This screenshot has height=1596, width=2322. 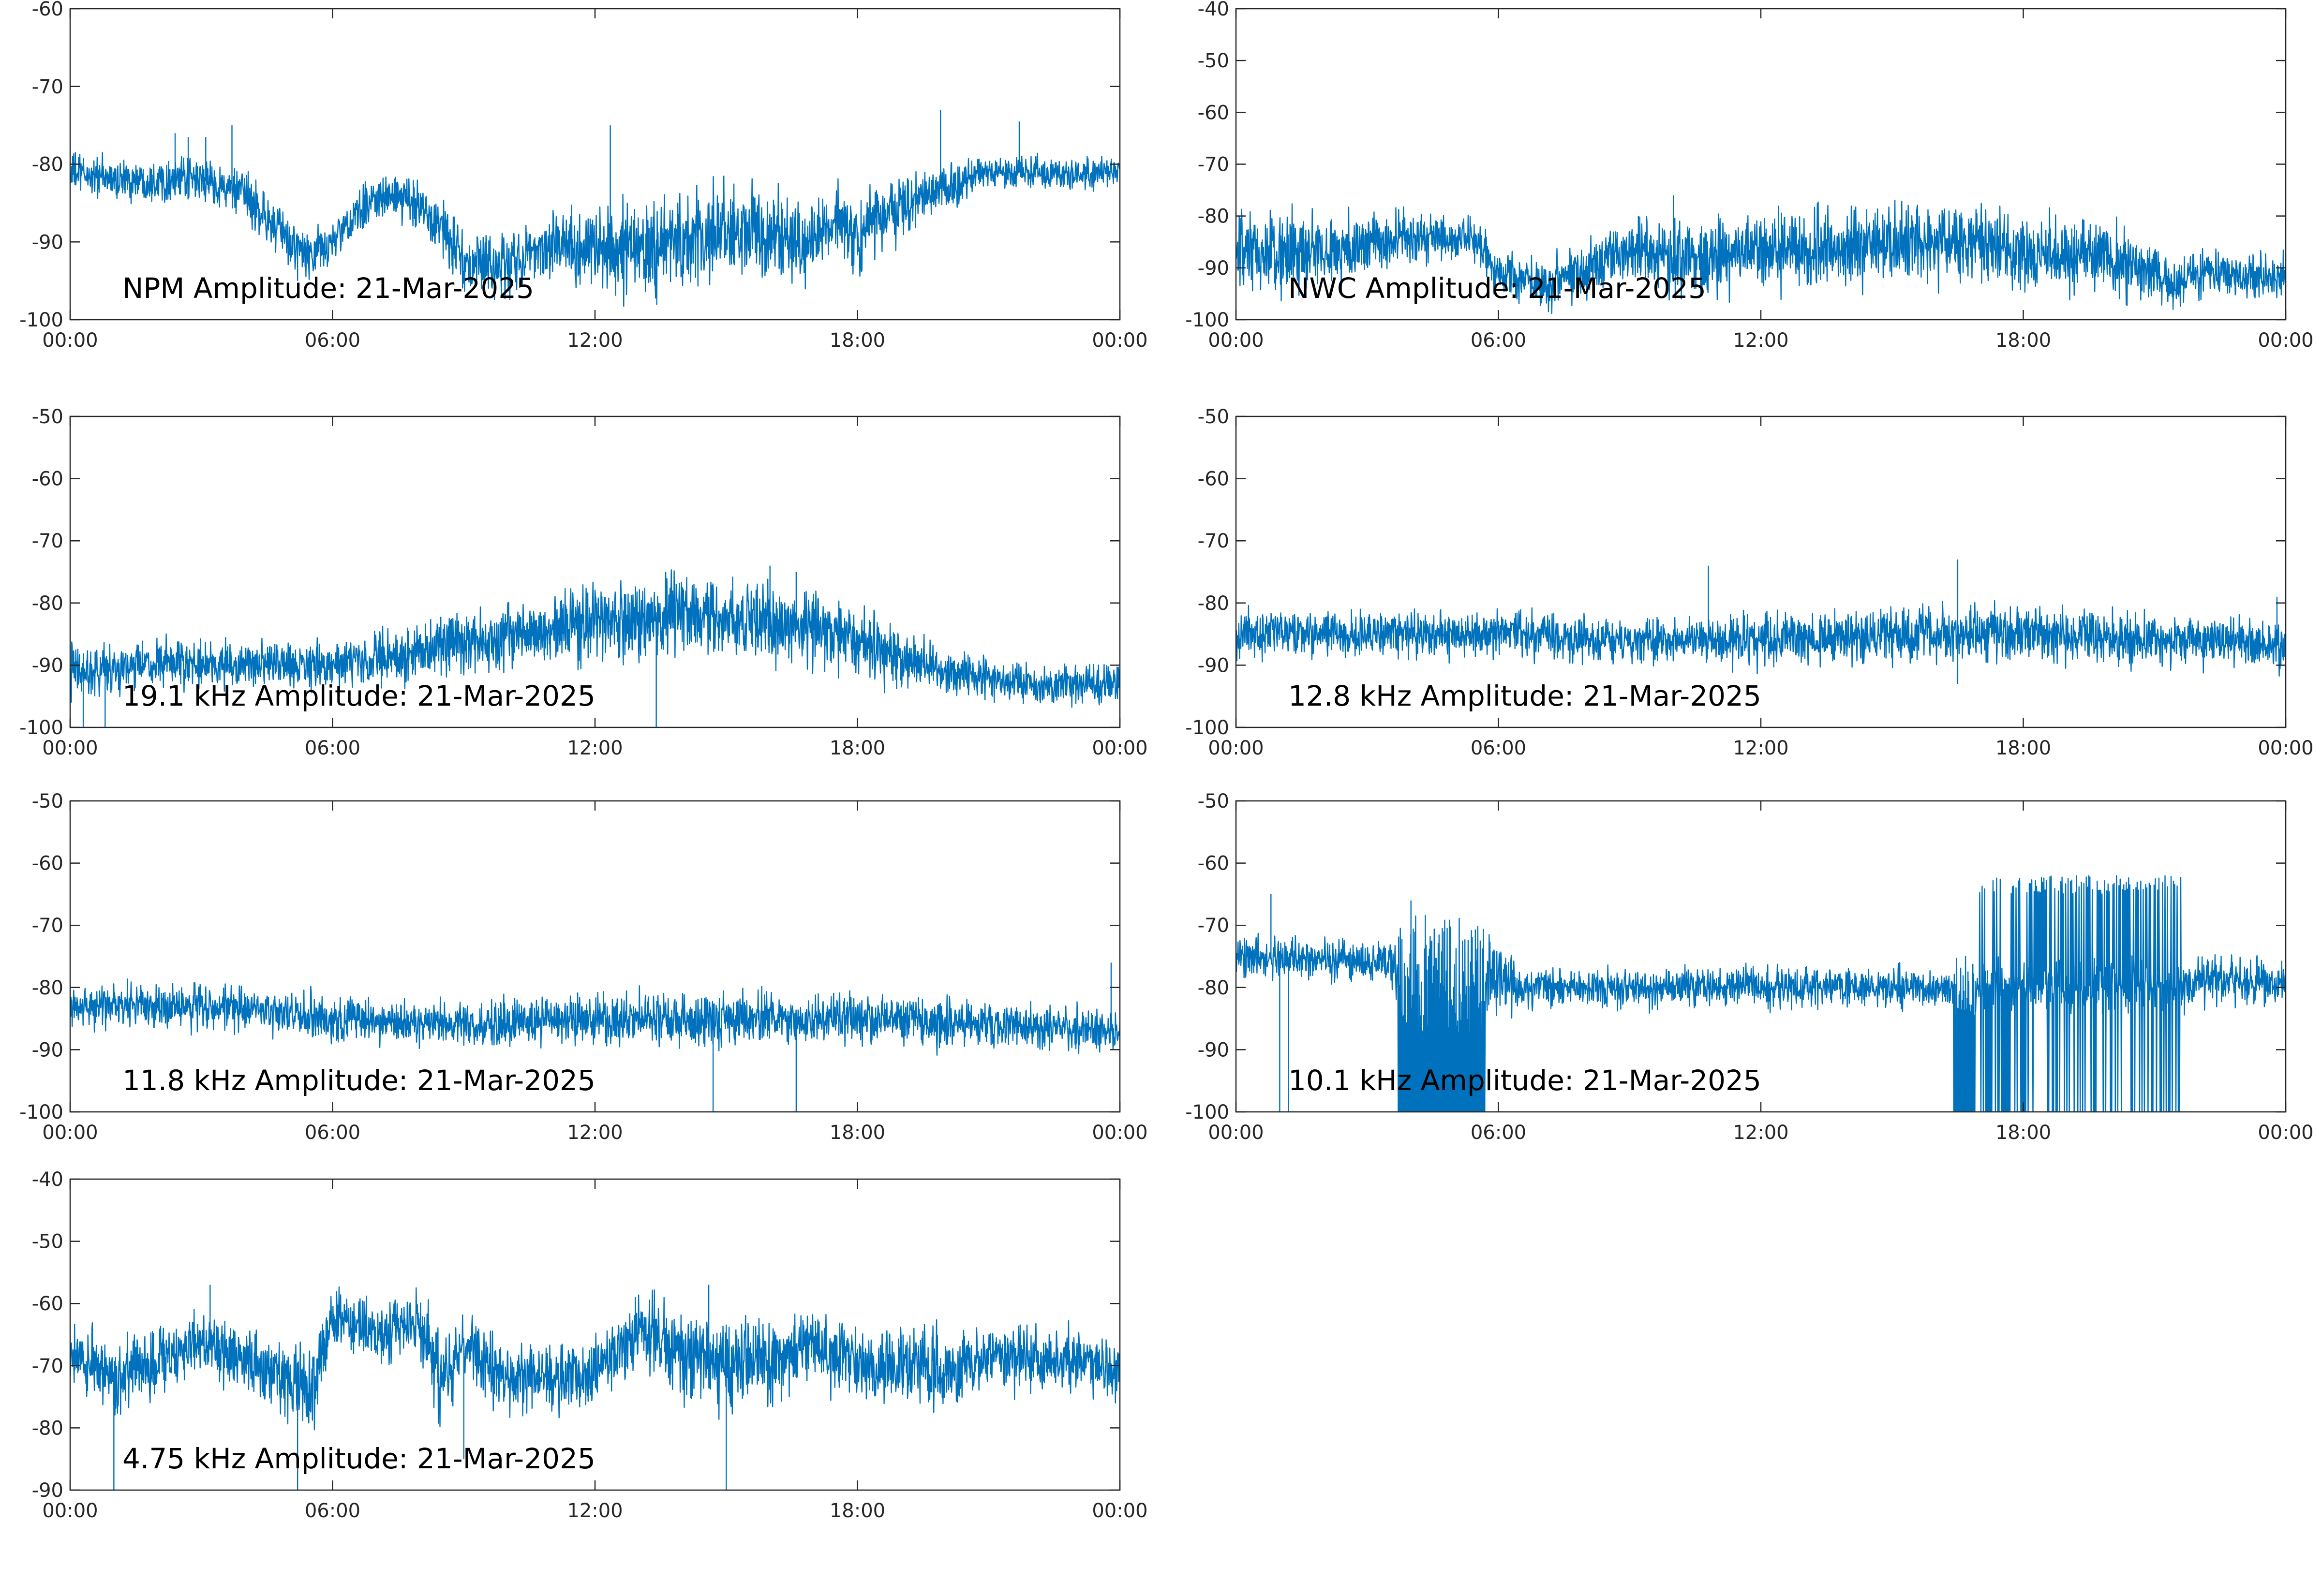 What do you see at coordinates (1524, 1080) in the screenshot?
I see `panel-title: 10.1 kHz Amplitude: 21-Mar-2025` at bounding box center [1524, 1080].